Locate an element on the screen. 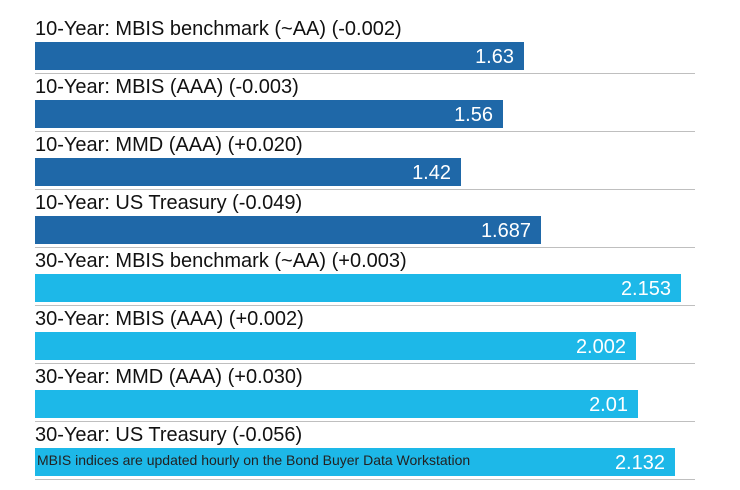 This screenshot has width=740, height=490. category-label: 30-Year: MBIS benchmark (~AA) (+0.003) is located at coordinates (221, 261).